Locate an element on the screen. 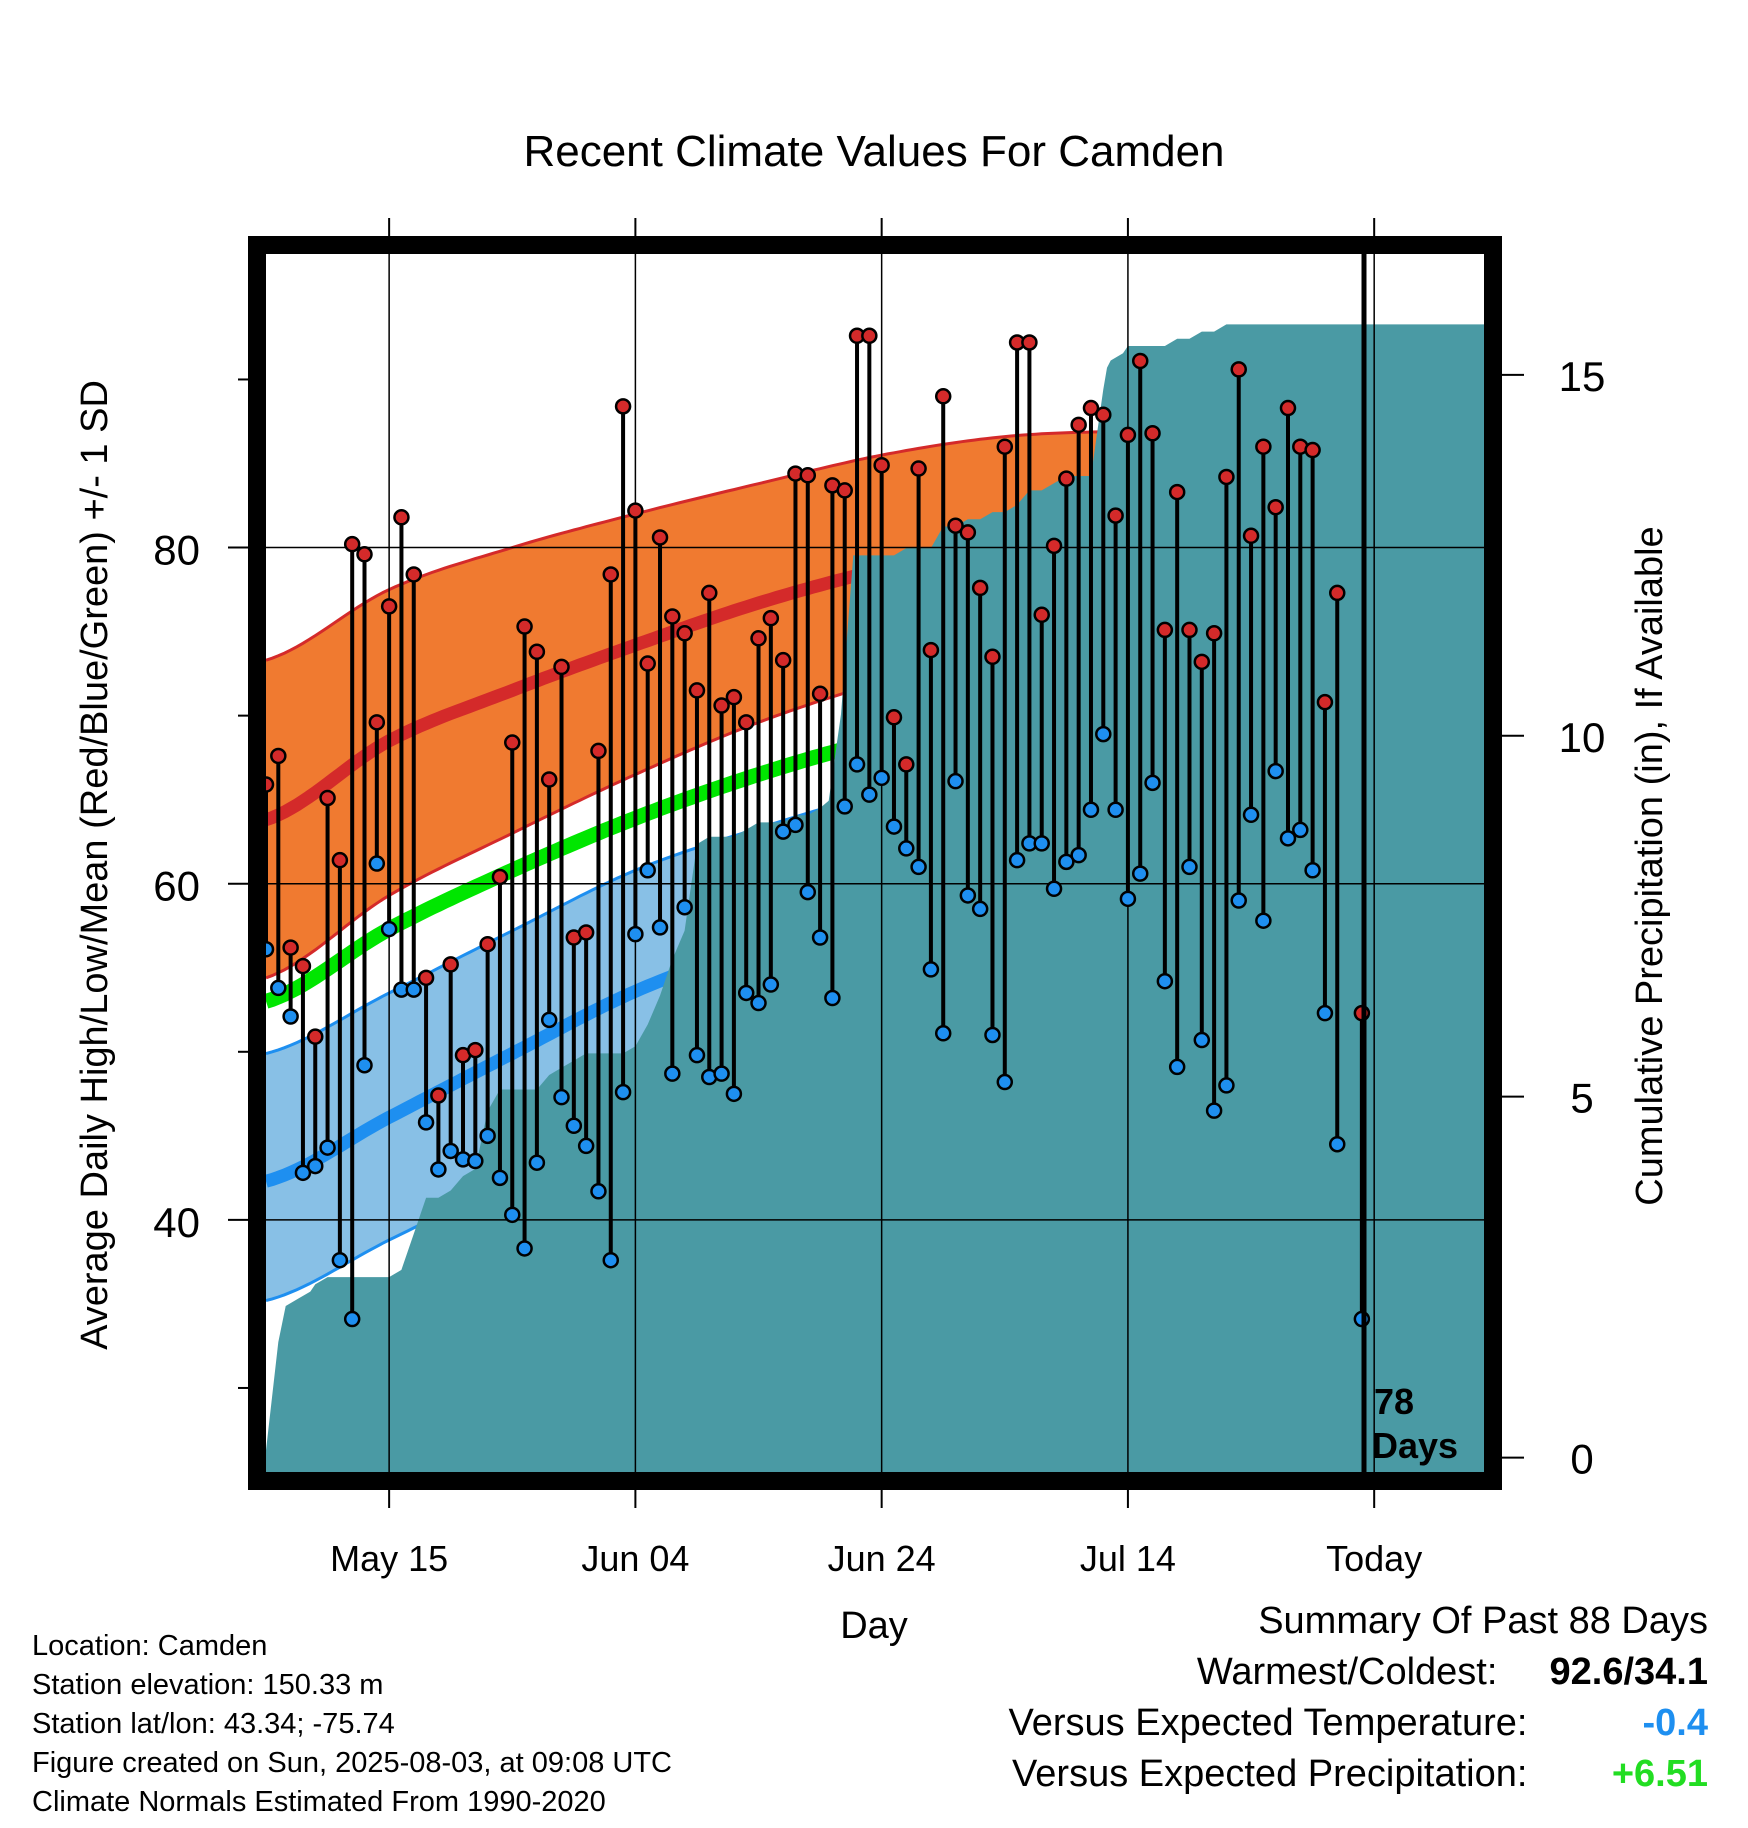 The height and width of the screenshot is (1828, 1748). location-text: Location: Camden is located at coordinates (150, 1646).